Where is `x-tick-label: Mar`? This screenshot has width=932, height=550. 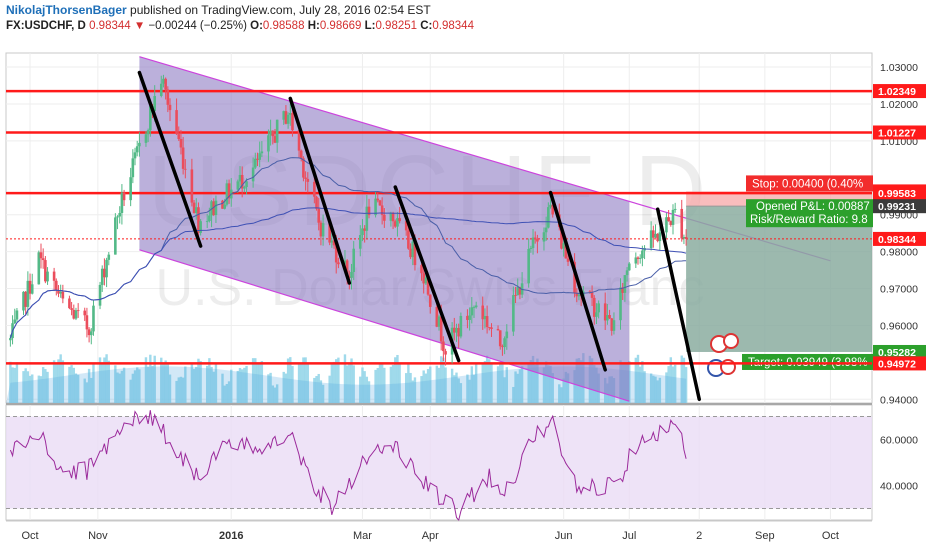 x-tick-label: Mar is located at coordinates (362, 536).